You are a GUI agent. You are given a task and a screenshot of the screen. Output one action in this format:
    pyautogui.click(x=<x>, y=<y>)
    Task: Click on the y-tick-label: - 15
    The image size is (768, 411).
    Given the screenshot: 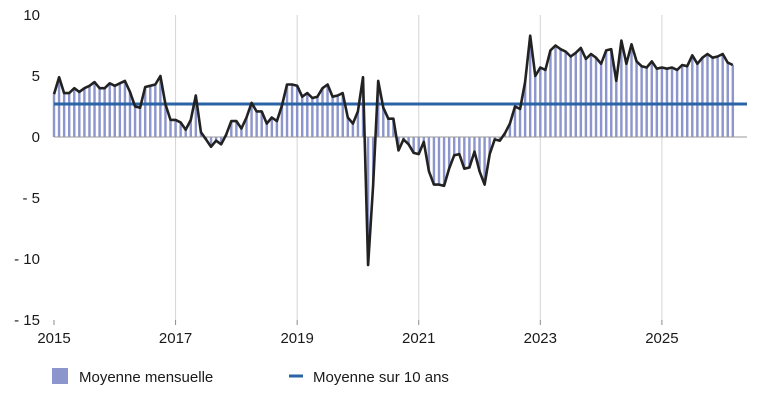 What is the action you would take?
    pyautogui.click(x=27, y=320)
    